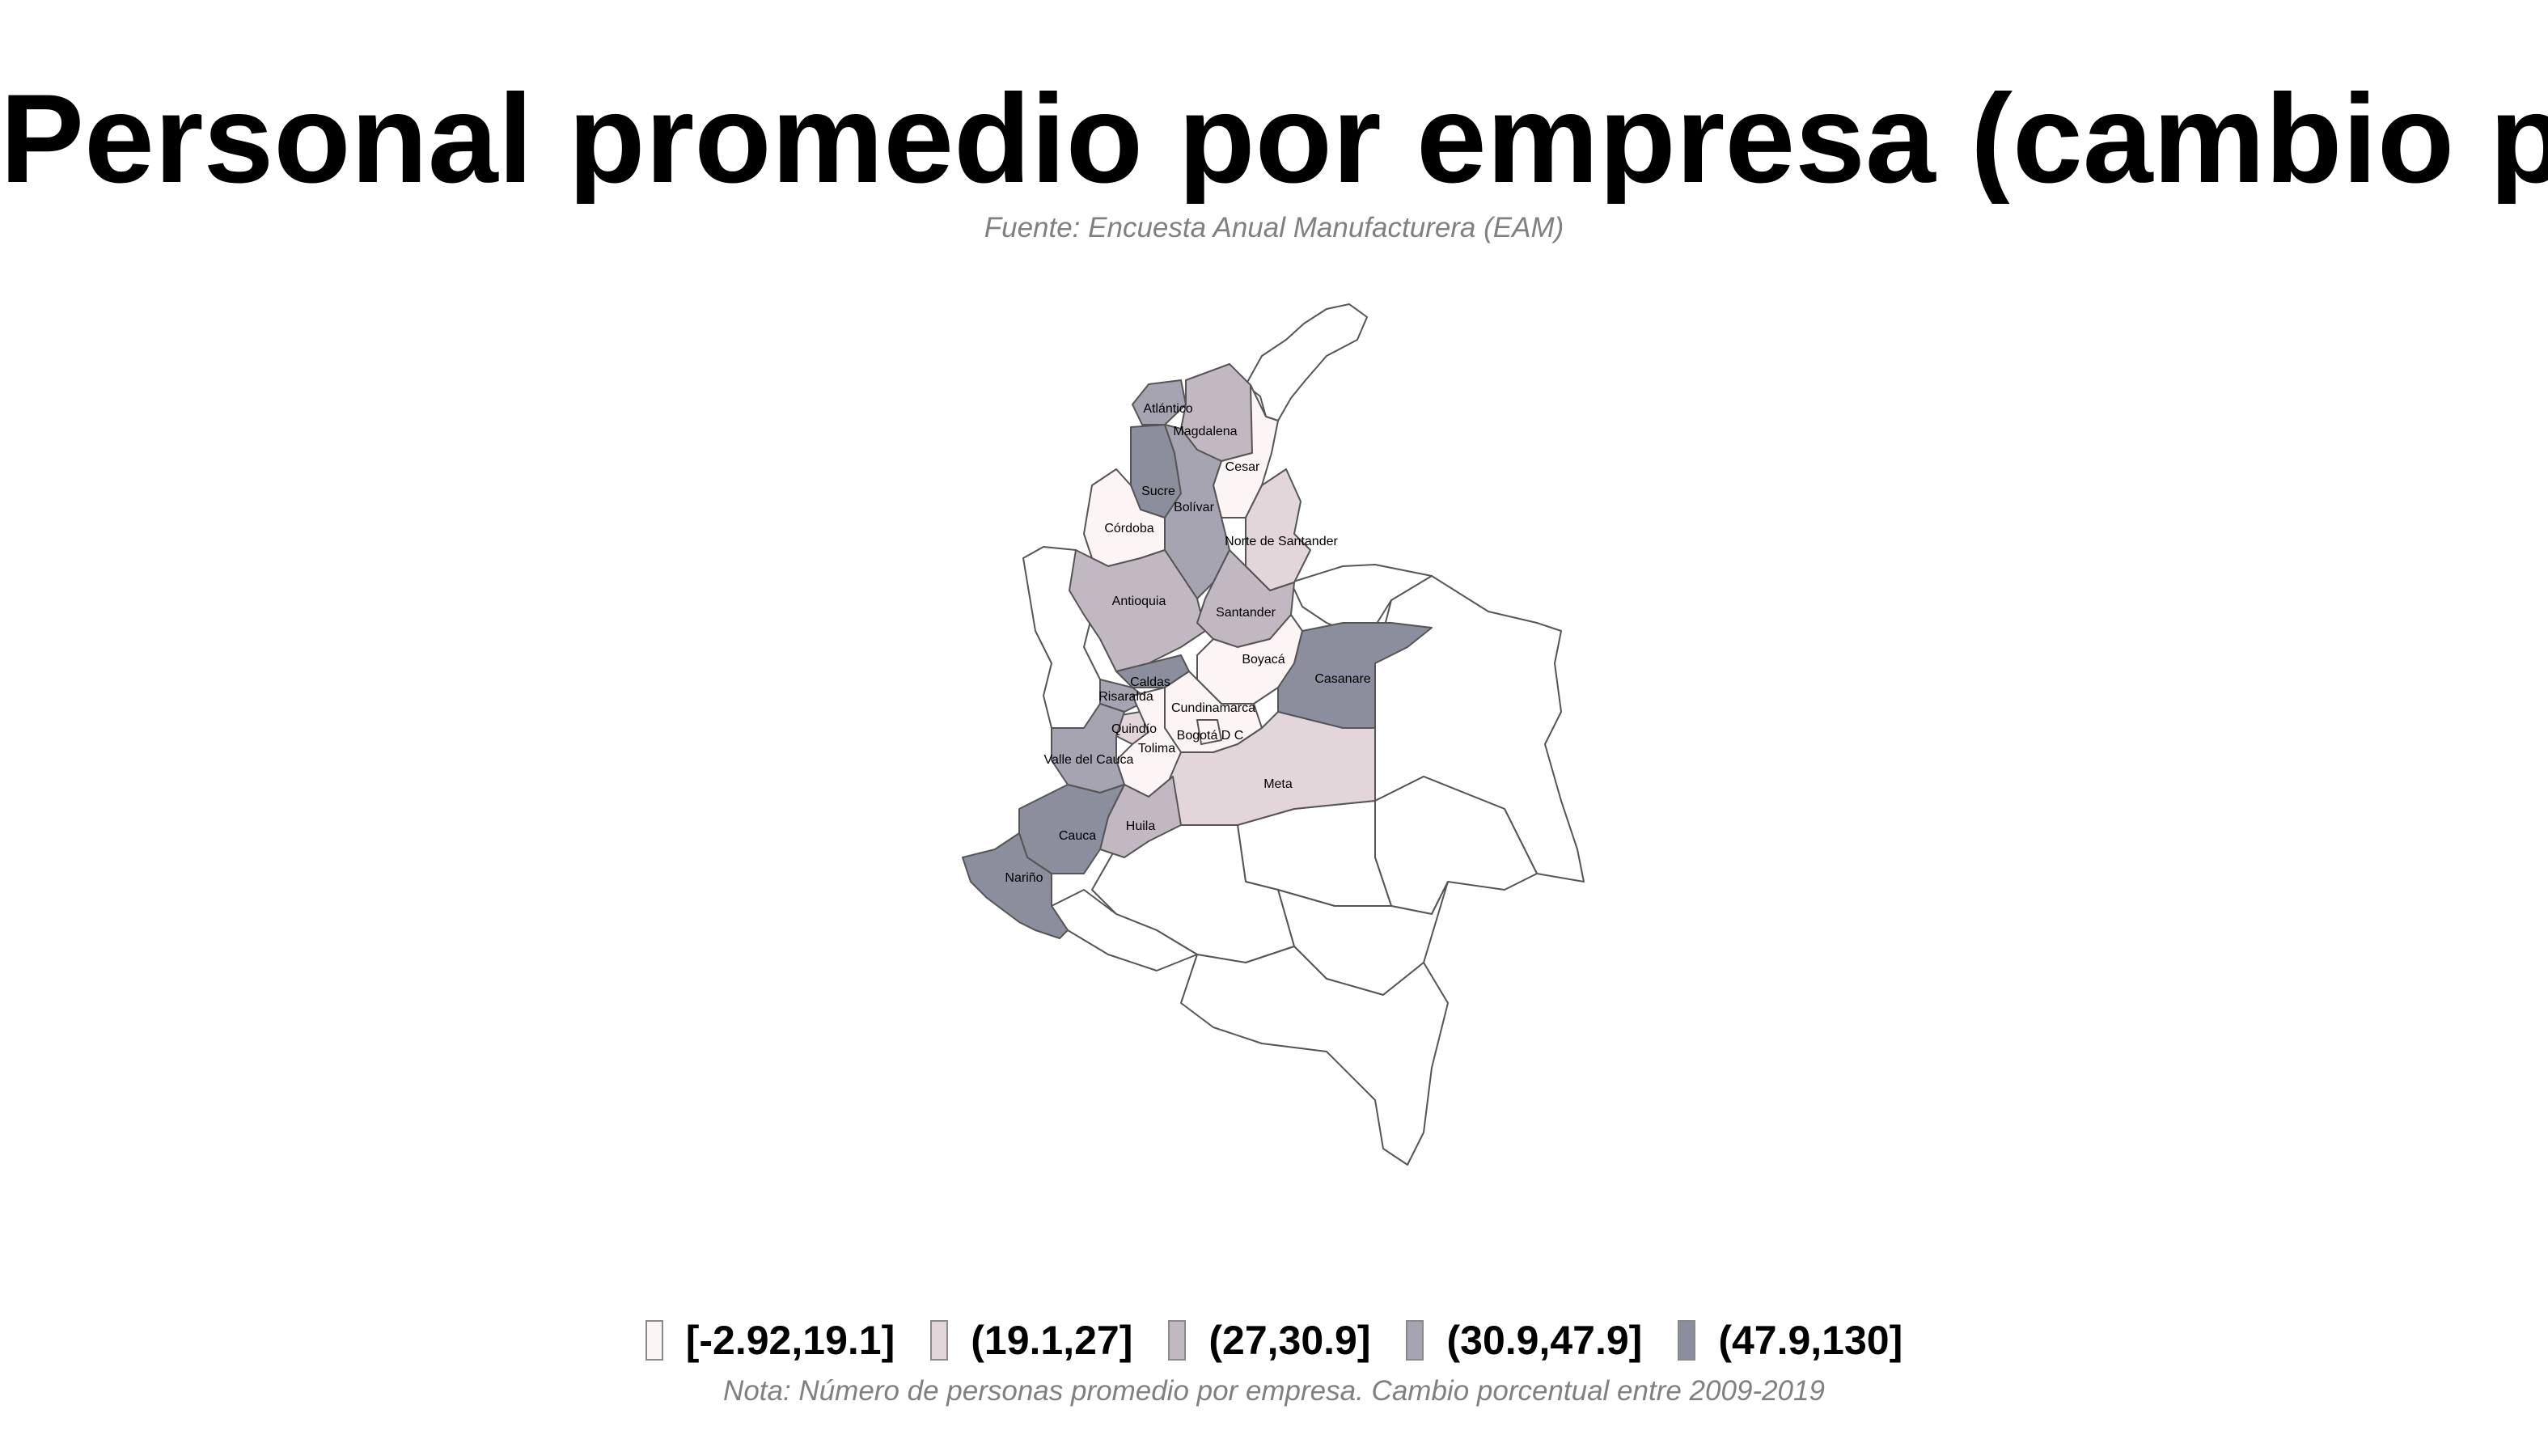 The width and height of the screenshot is (2548, 1456). What do you see at coordinates (1306, 362) in the screenshot?
I see `dept-la-guajira` at bounding box center [1306, 362].